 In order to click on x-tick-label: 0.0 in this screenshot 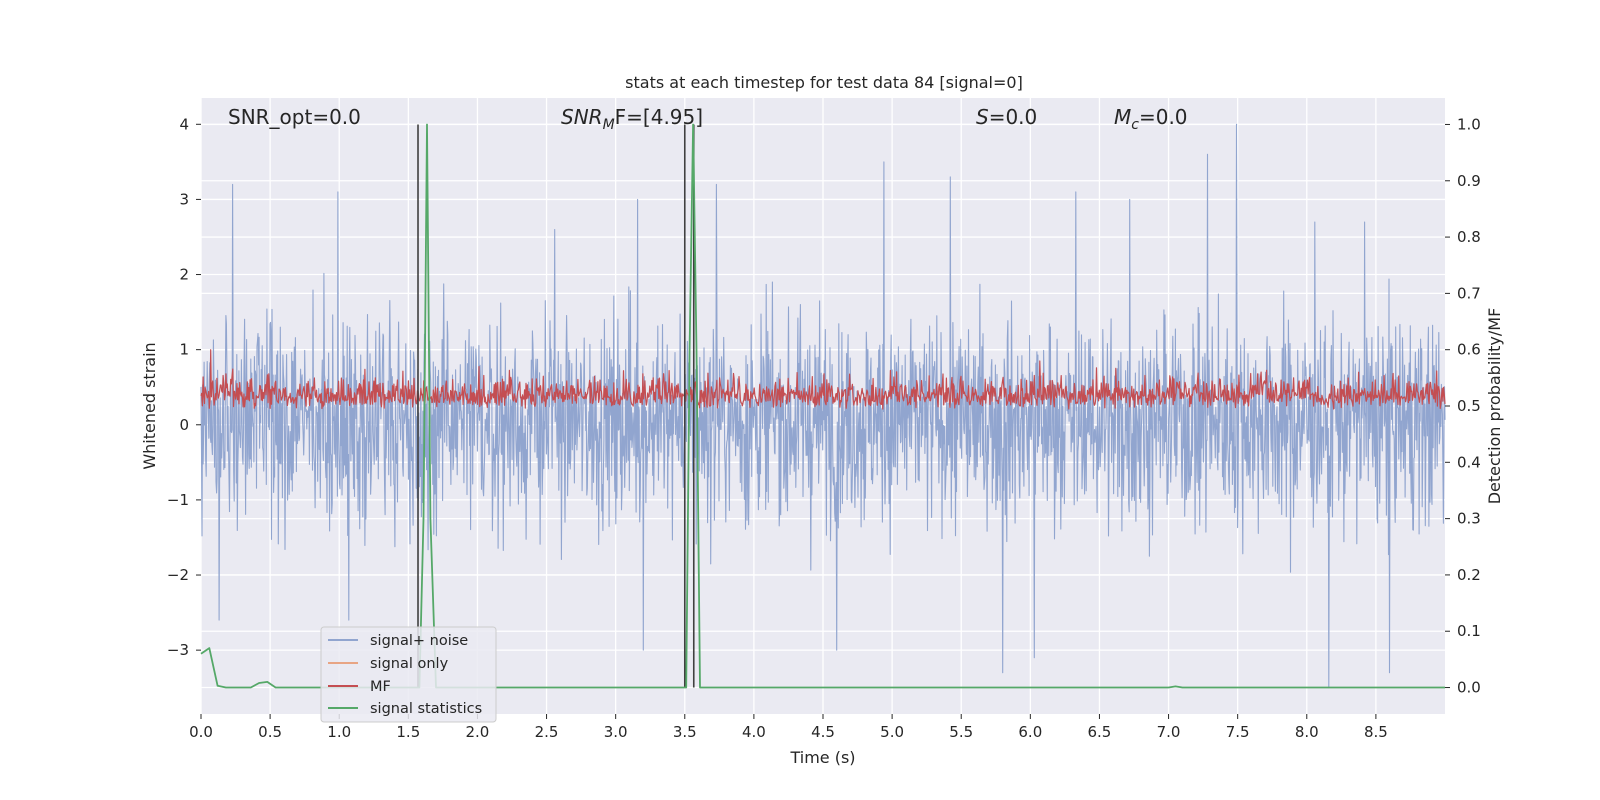, I will do `click(201, 732)`.